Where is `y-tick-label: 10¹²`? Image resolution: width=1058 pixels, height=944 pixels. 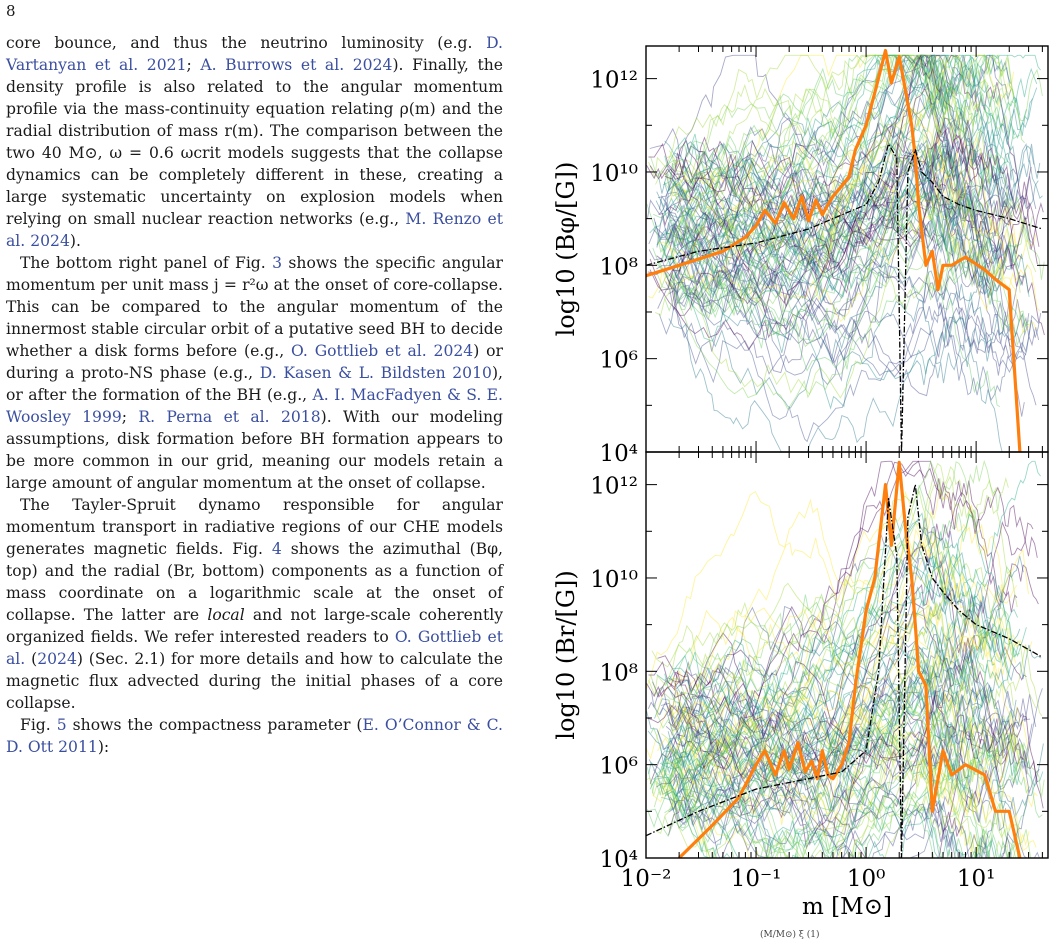
y-tick-label: 10¹² is located at coordinates (614, 487).